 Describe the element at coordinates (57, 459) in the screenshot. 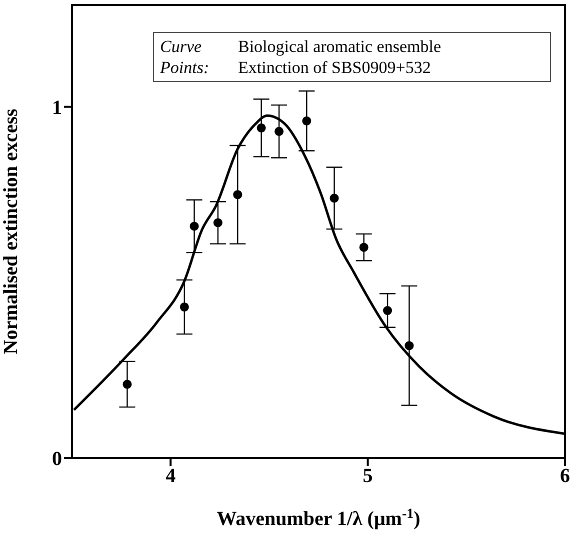

I see `y-tick-label: 0` at that location.